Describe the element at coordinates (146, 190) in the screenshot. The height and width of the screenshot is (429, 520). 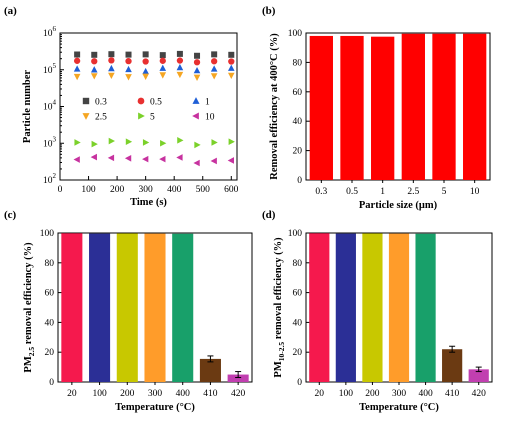
I see `x-tick-label-a: 300` at that location.